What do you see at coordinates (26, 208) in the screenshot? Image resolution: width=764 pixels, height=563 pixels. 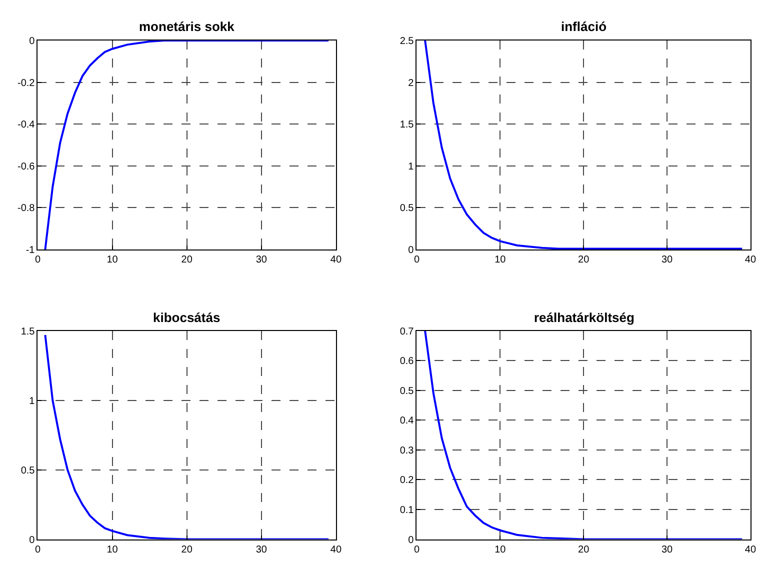 I see `y-tick-label: -0.8` at bounding box center [26, 208].